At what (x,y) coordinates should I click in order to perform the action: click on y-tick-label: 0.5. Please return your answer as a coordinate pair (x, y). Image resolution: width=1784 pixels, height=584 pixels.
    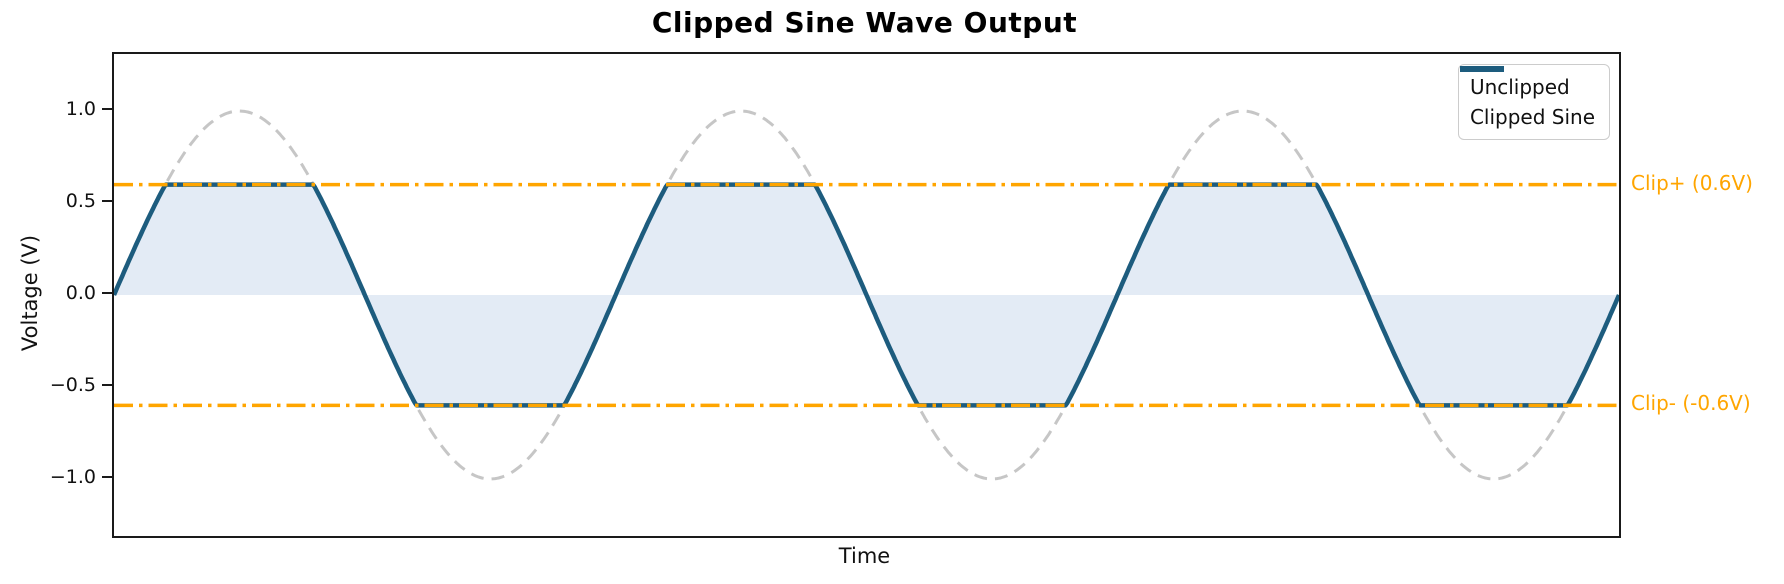
    Looking at the image, I should click on (80, 201).